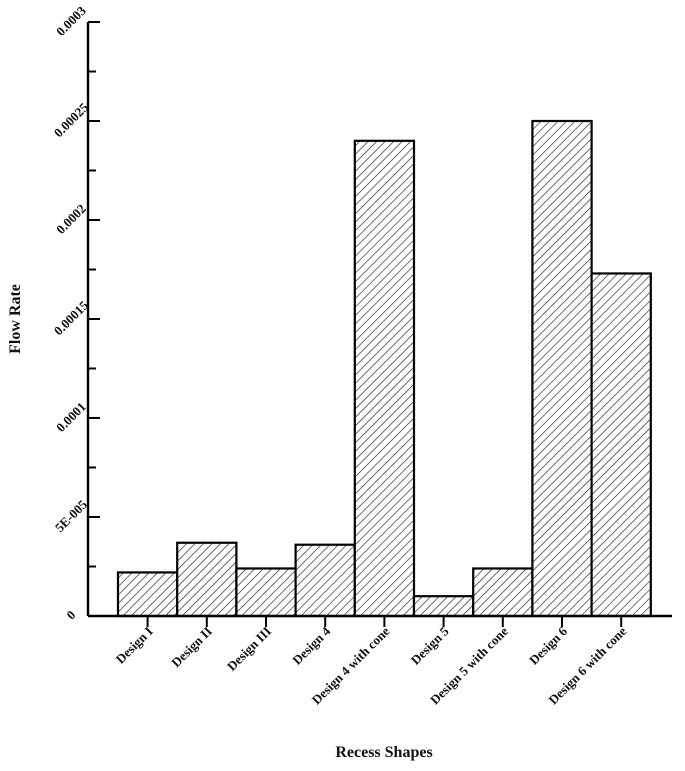 The height and width of the screenshot is (771, 685). I want to click on x-axis-title: Recess Shapes, so click(383, 752).